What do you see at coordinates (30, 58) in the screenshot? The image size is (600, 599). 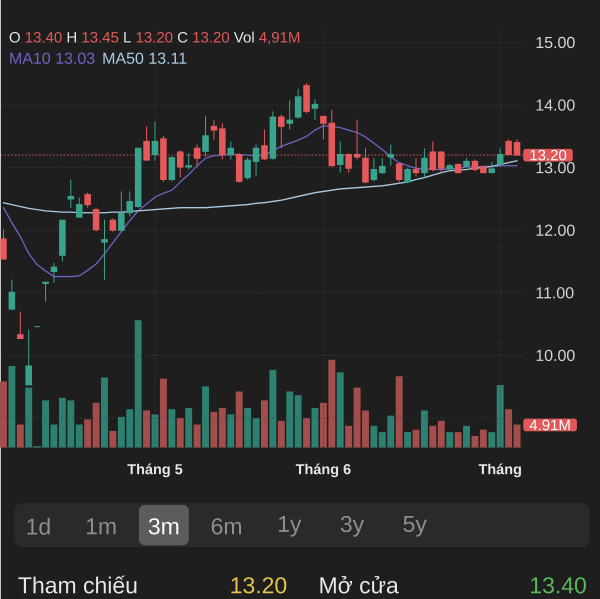 I see `text: MA10` at bounding box center [30, 58].